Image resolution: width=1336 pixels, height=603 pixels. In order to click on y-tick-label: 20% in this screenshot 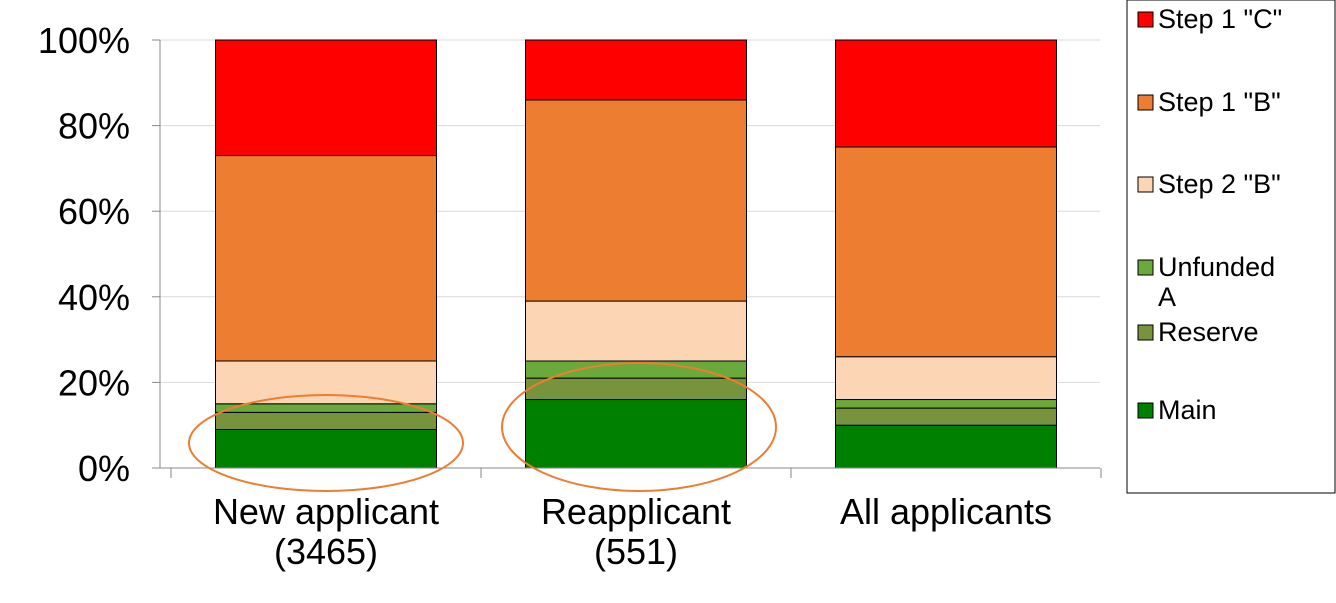, I will do `click(94, 382)`.